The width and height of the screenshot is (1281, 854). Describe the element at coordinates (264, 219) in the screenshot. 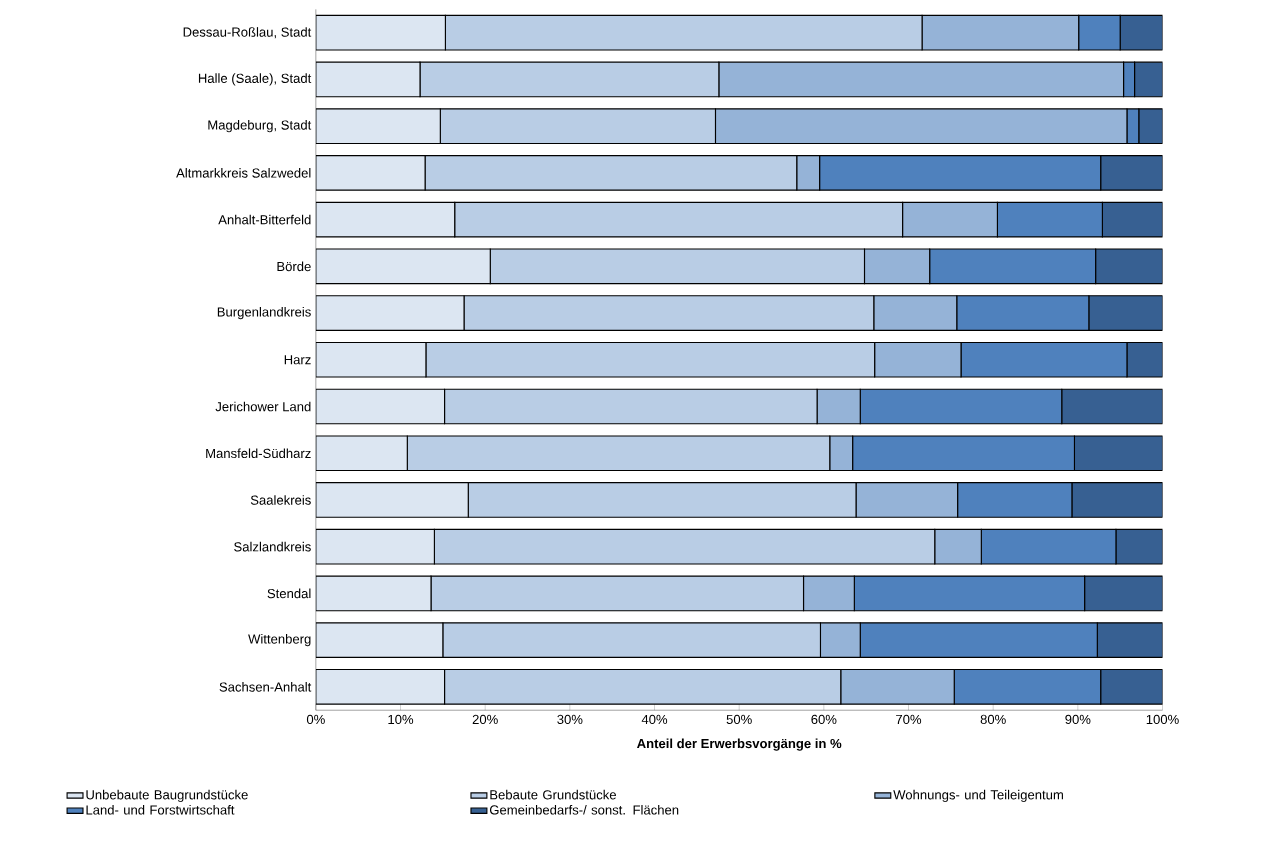

I see `y-tick-label: Anhalt-Bitterfeld` at that location.